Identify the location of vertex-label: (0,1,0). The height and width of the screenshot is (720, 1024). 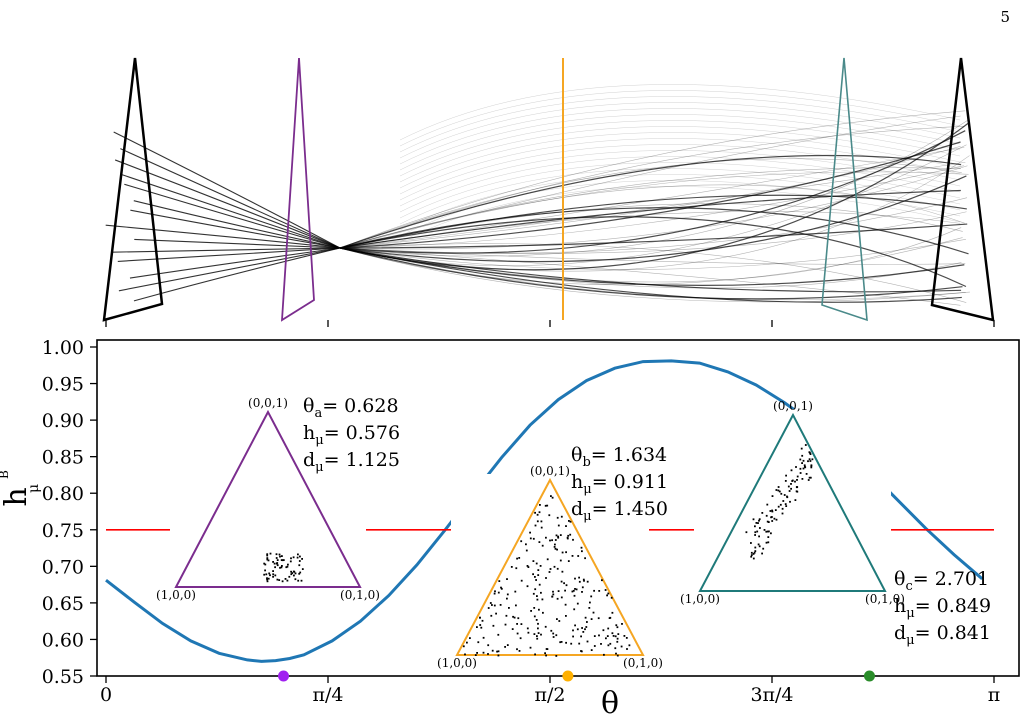
(360, 595).